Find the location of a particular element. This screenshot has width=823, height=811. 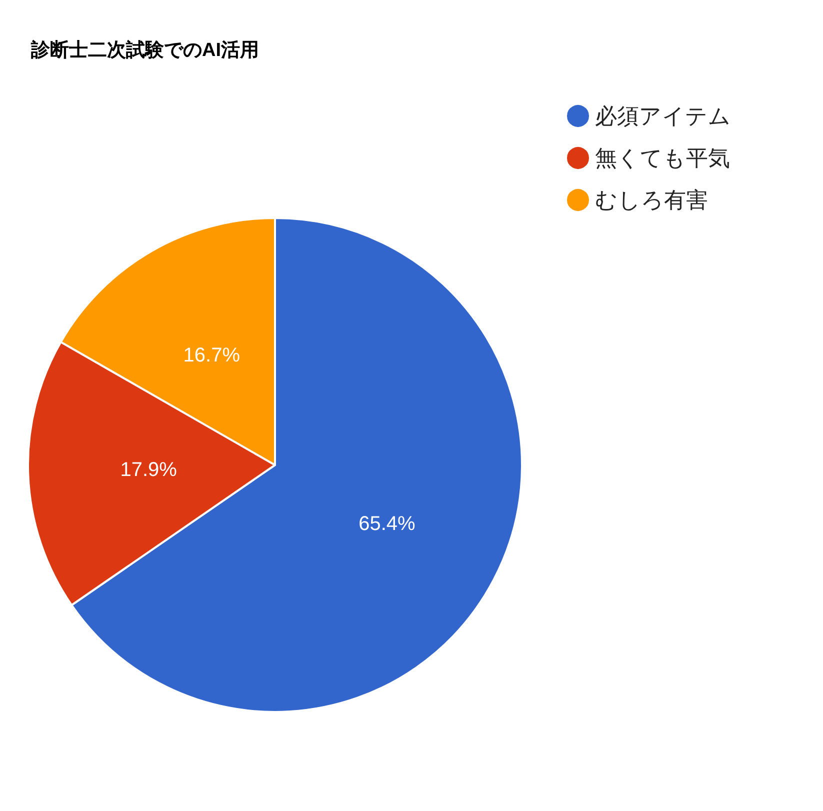

data-label: 17.9% is located at coordinates (149, 470).